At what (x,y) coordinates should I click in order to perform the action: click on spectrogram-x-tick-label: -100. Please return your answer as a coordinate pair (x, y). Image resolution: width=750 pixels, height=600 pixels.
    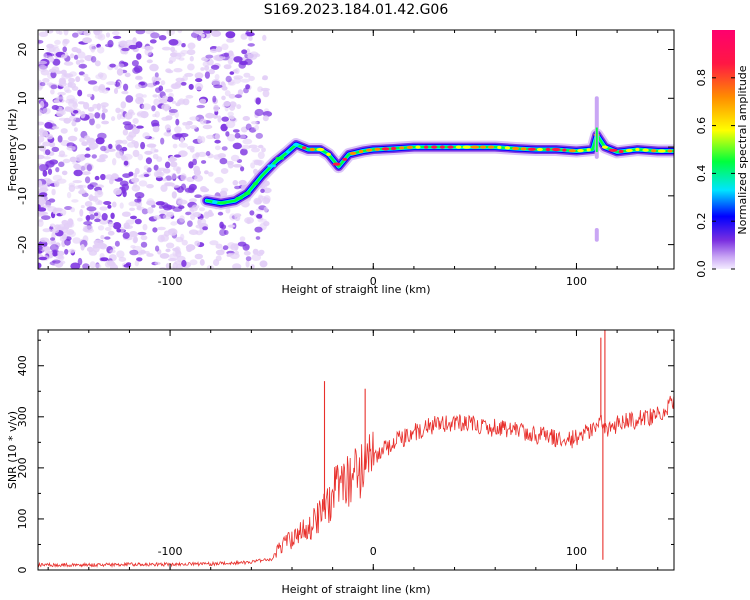
    Looking at the image, I should click on (170, 281).